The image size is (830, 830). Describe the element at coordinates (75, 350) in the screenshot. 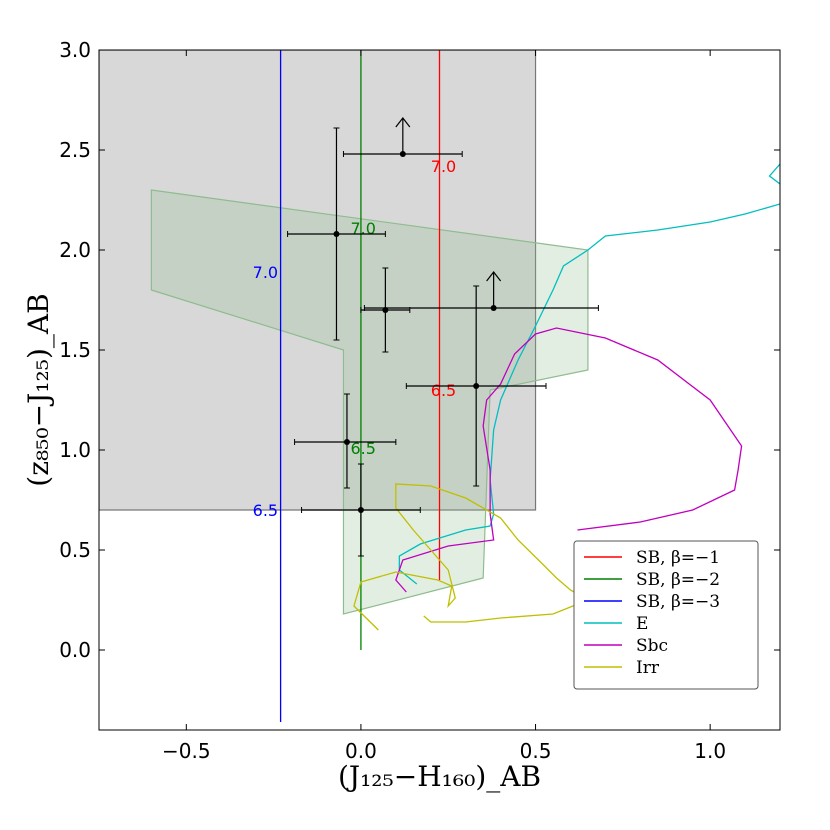

I see `y-tick-label: 1.5` at that location.